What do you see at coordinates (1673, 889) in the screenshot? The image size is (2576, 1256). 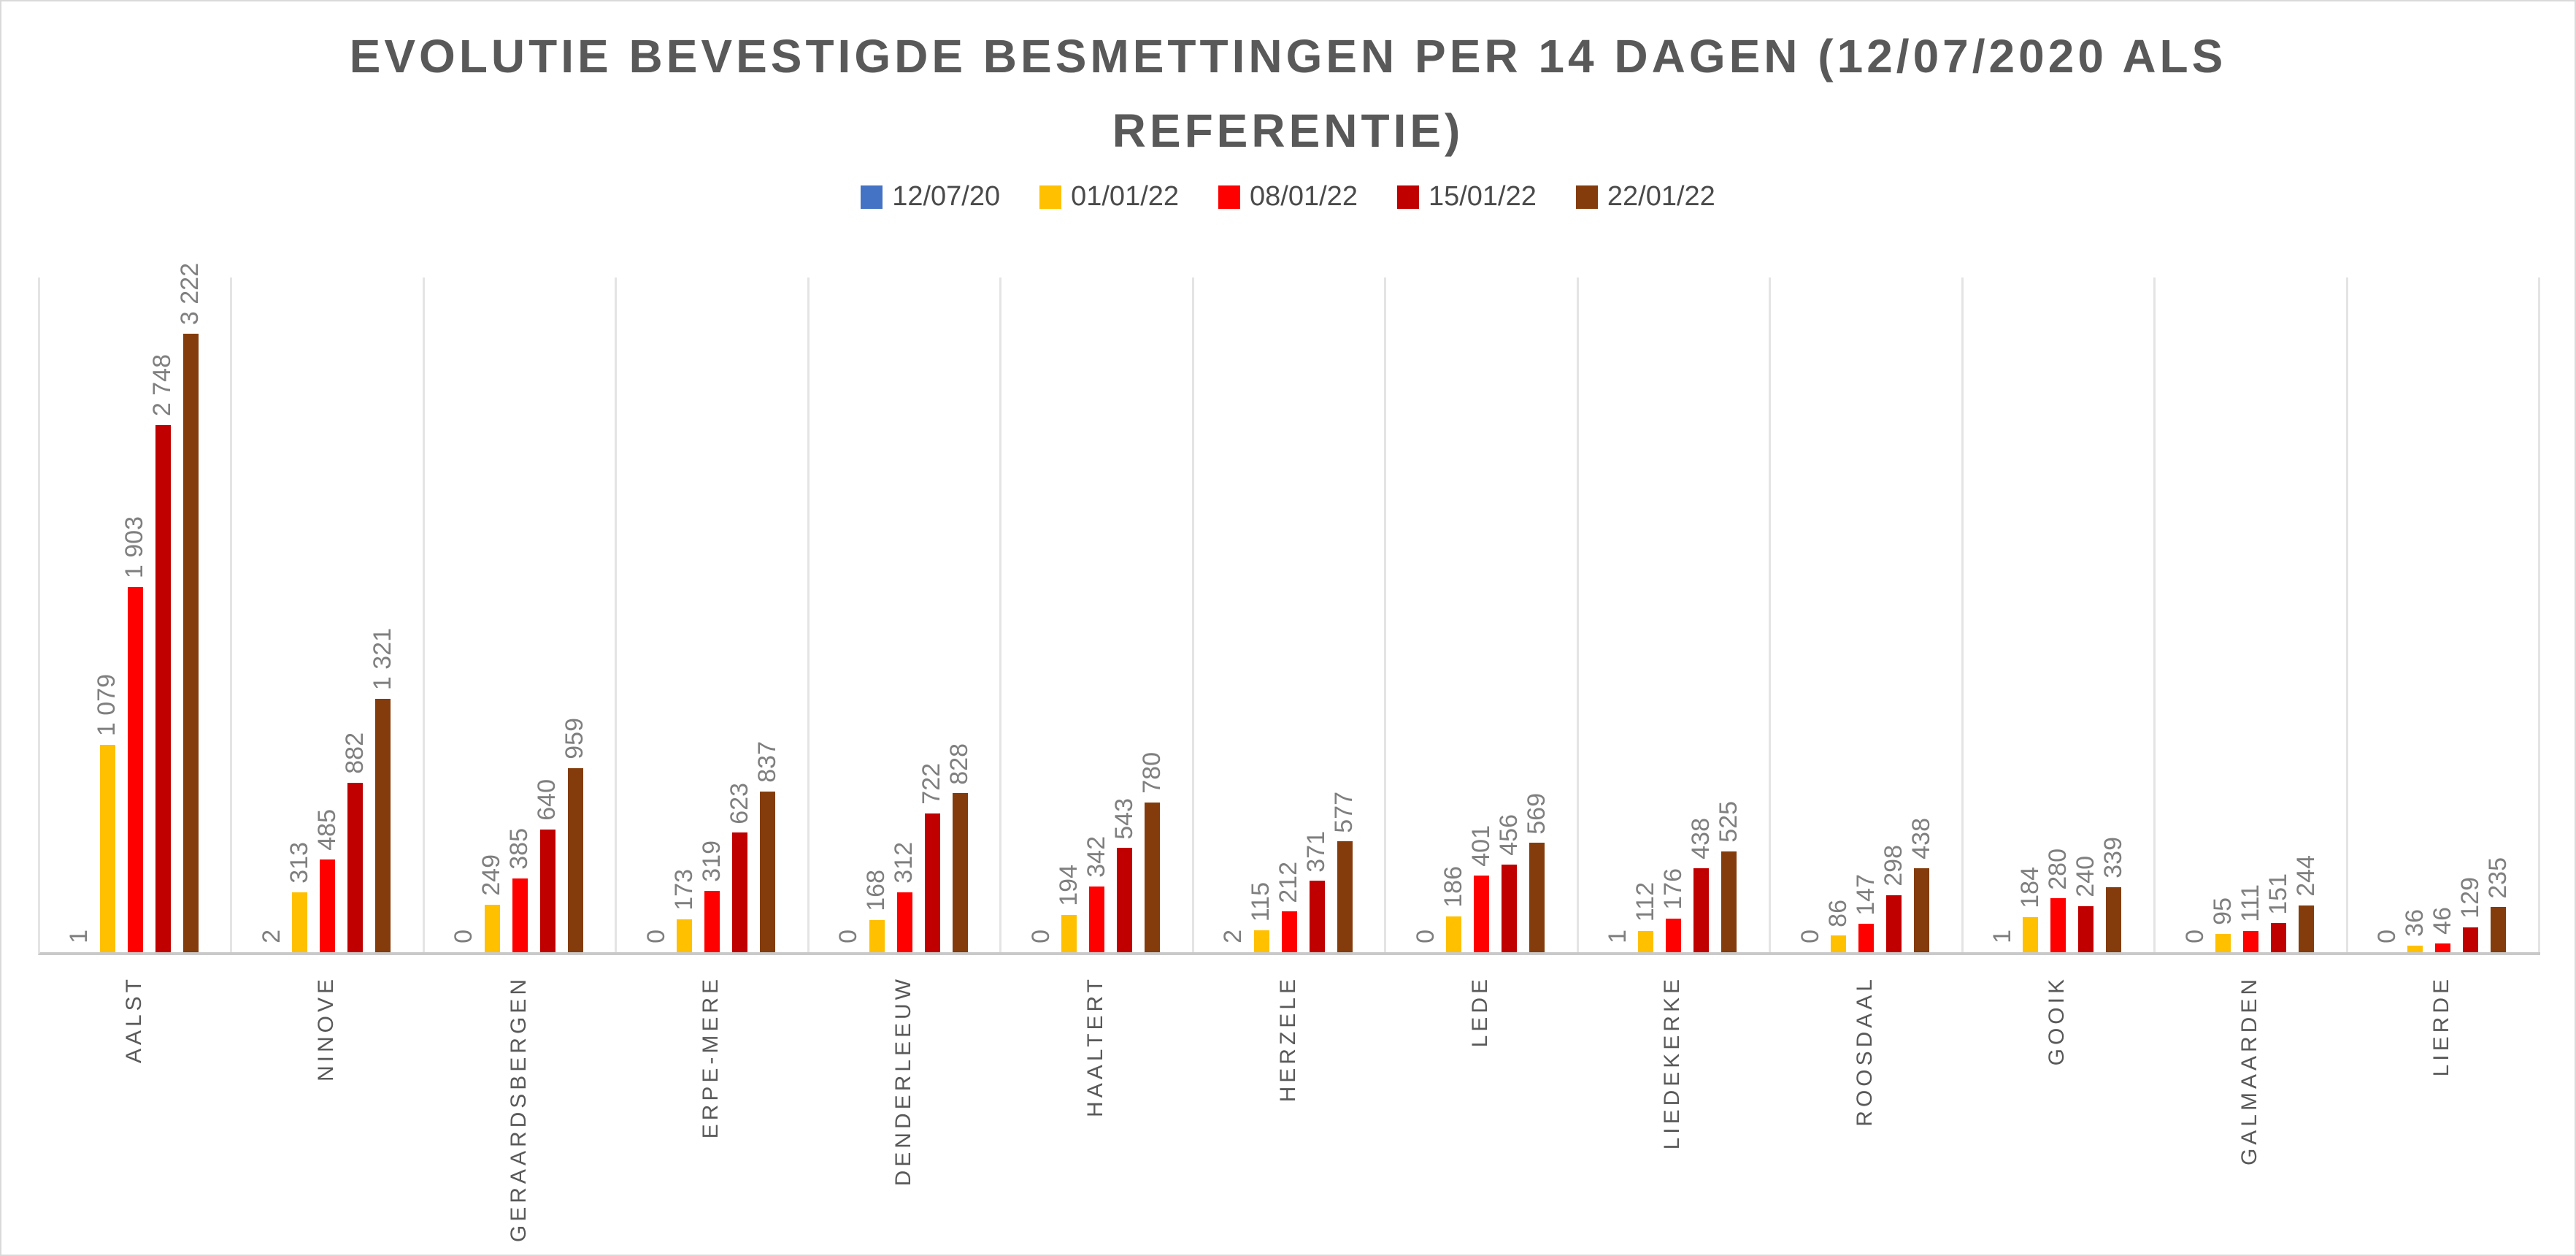 I see `data-label: 176` at bounding box center [1673, 889].